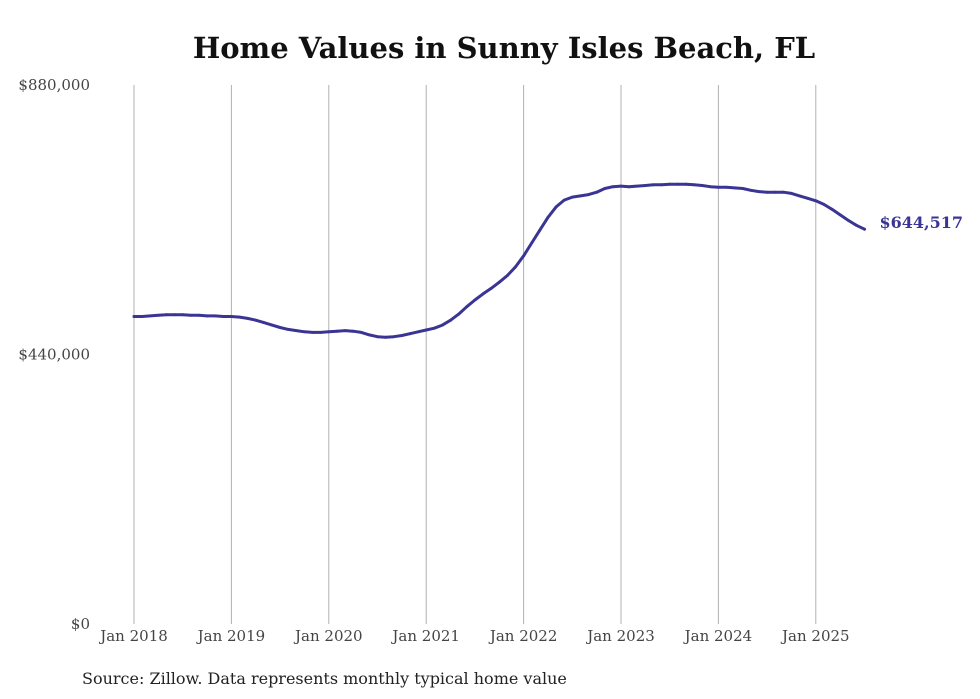 This screenshot has width=980, height=699. What do you see at coordinates (504, 48) in the screenshot?
I see `chart-title: Home Values in Sunny Isles Beach, FL` at bounding box center [504, 48].